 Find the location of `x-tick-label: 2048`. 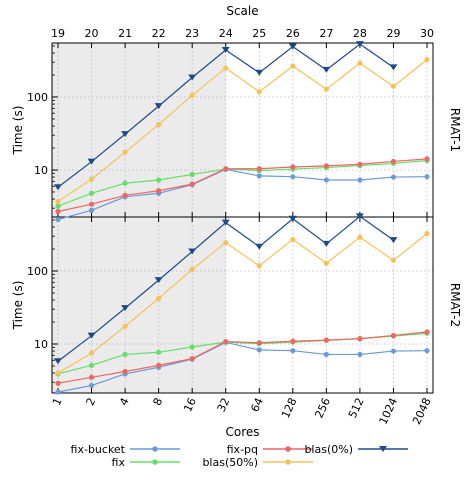

x-tick-label: 2048 is located at coordinates (422, 411).